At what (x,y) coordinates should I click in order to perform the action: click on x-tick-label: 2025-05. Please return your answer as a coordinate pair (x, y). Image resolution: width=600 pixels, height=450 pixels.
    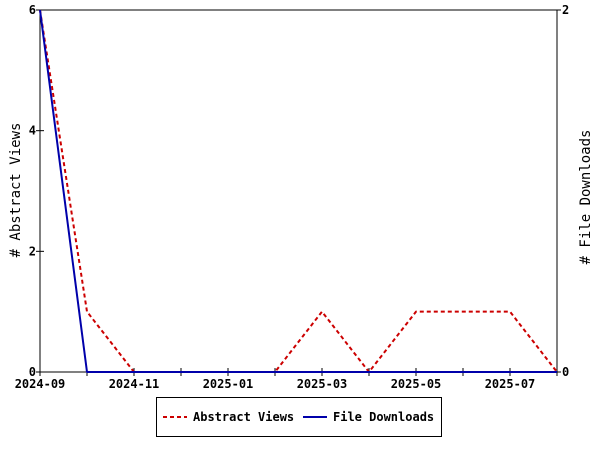
    Looking at the image, I should click on (416, 384).